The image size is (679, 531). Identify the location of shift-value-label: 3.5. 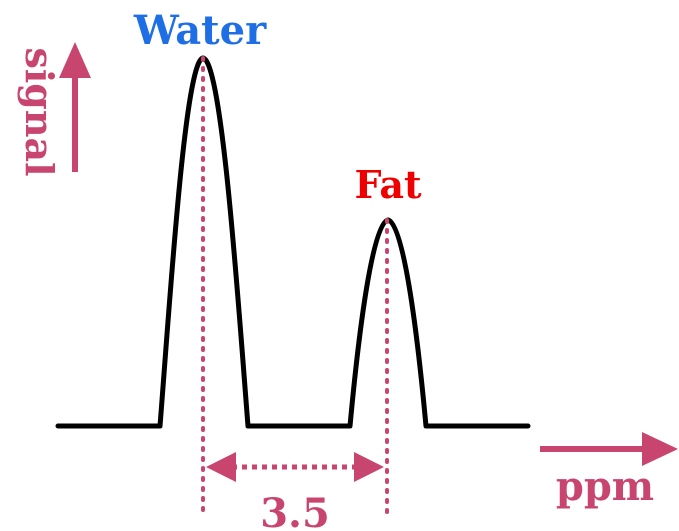
(295, 510).